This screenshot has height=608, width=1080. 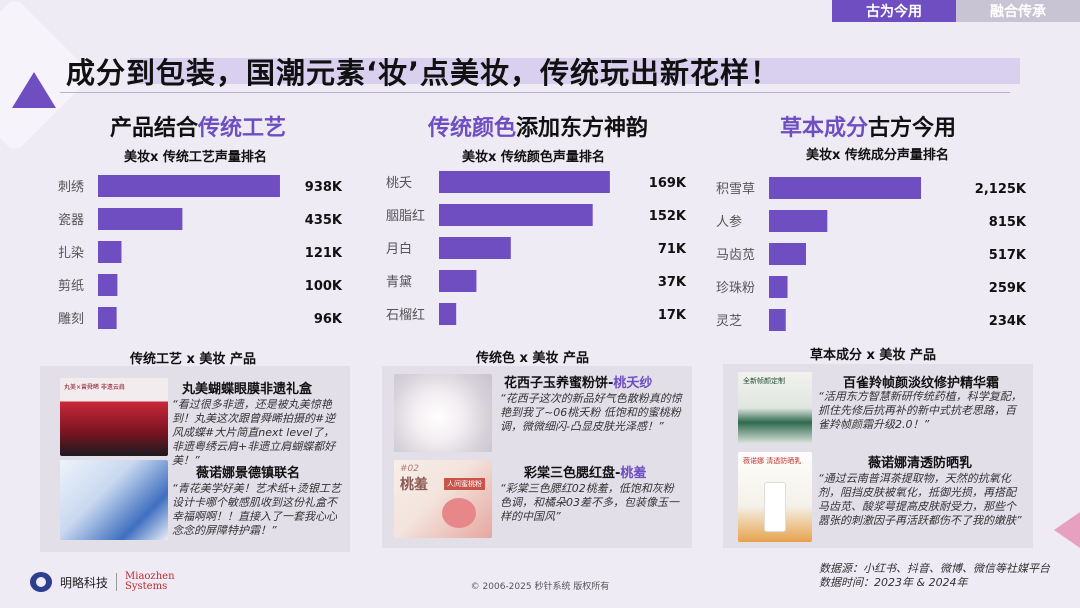 I want to click on value-label: 435K, so click(x=324, y=220).